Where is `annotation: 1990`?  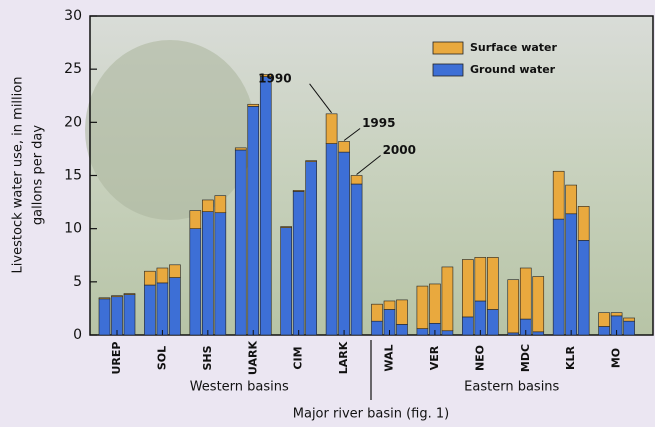 annotation: 1990 is located at coordinates (274, 78).